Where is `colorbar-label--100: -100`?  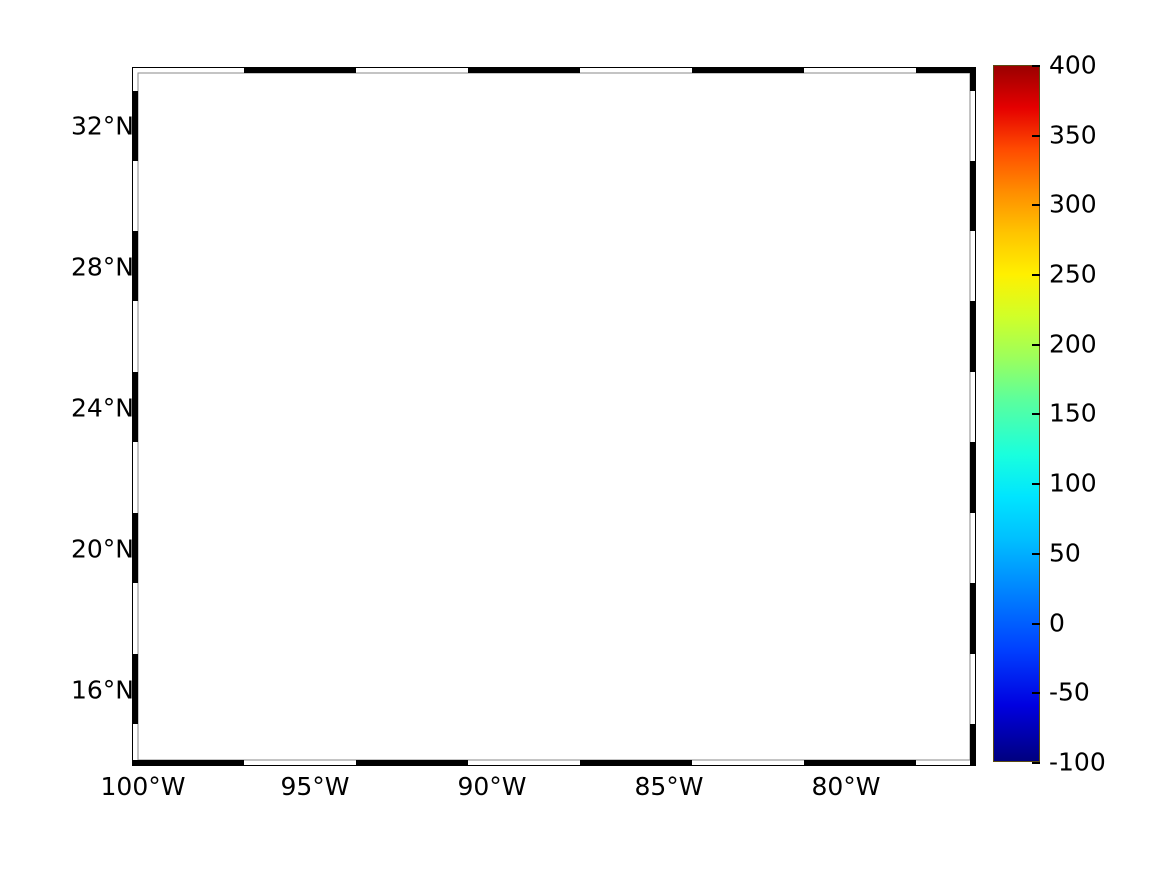
colorbar-label--100: -100 is located at coordinates (1077, 762).